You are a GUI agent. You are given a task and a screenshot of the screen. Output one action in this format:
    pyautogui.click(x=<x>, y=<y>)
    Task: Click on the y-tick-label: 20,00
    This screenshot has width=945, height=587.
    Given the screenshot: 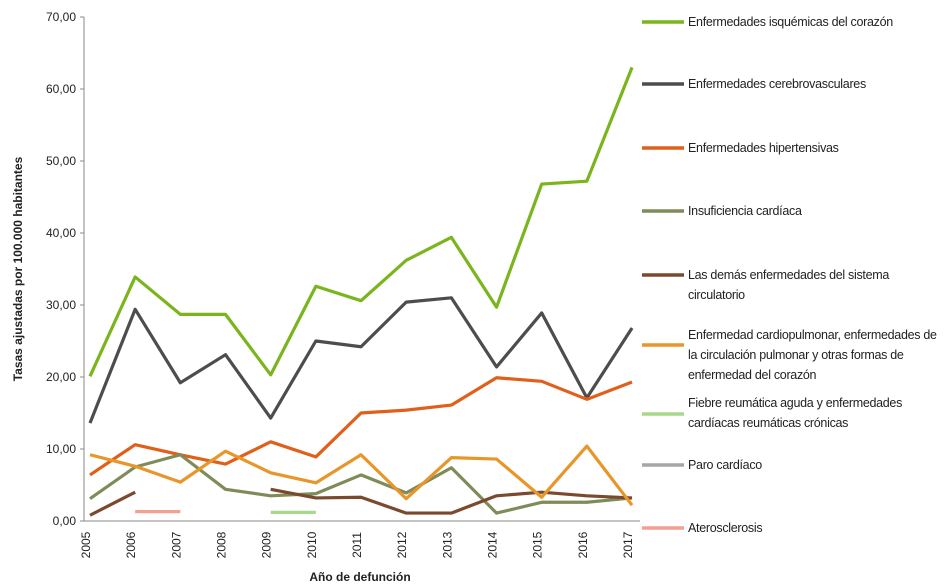 What is the action you would take?
    pyautogui.click(x=61, y=377)
    